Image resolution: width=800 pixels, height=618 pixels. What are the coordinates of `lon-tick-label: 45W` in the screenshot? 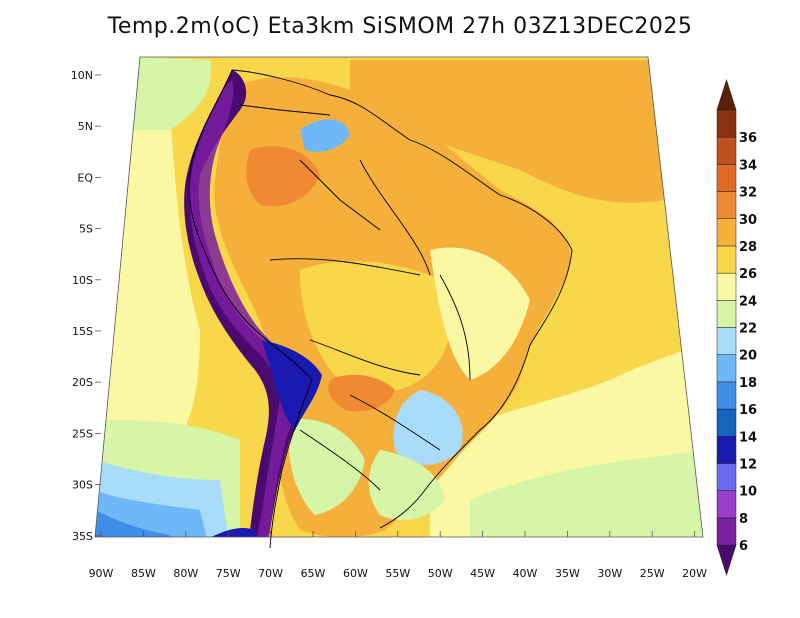 It's located at (482, 573).